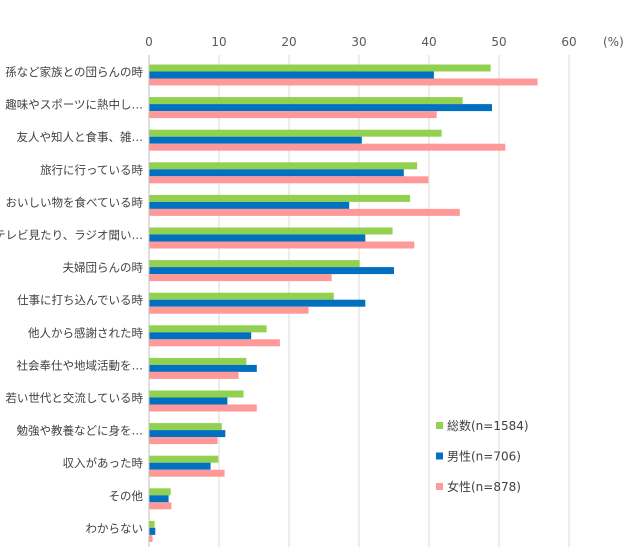 This screenshot has height=551, width=640. Describe the element at coordinates (613, 42) in the screenshot. I see `axis-unit-label: (%)` at that location.